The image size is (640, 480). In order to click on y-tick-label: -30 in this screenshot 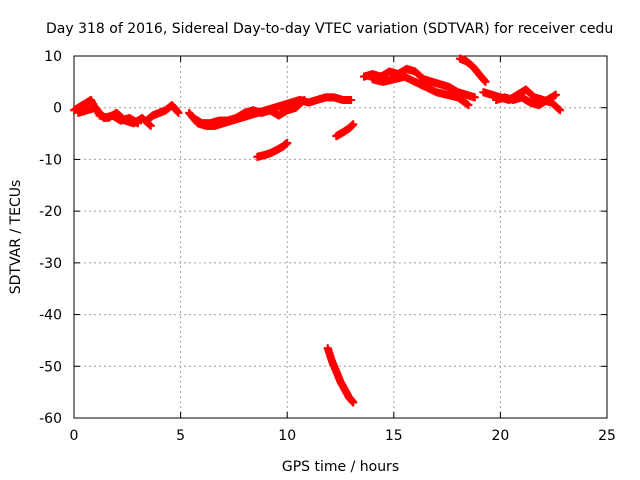, I will do `click(50, 264)`.